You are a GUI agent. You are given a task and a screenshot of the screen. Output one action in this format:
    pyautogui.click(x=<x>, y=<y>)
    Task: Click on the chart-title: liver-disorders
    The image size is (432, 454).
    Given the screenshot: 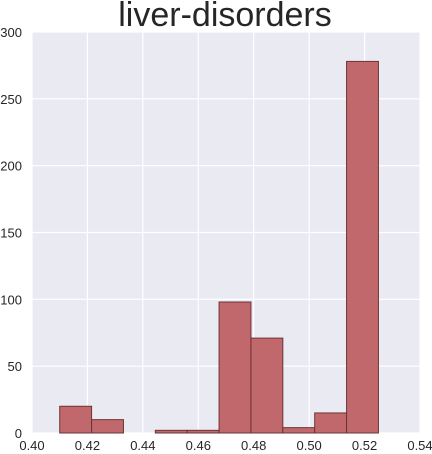 What is the action you would take?
    pyautogui.click(x=225, y=17)
    